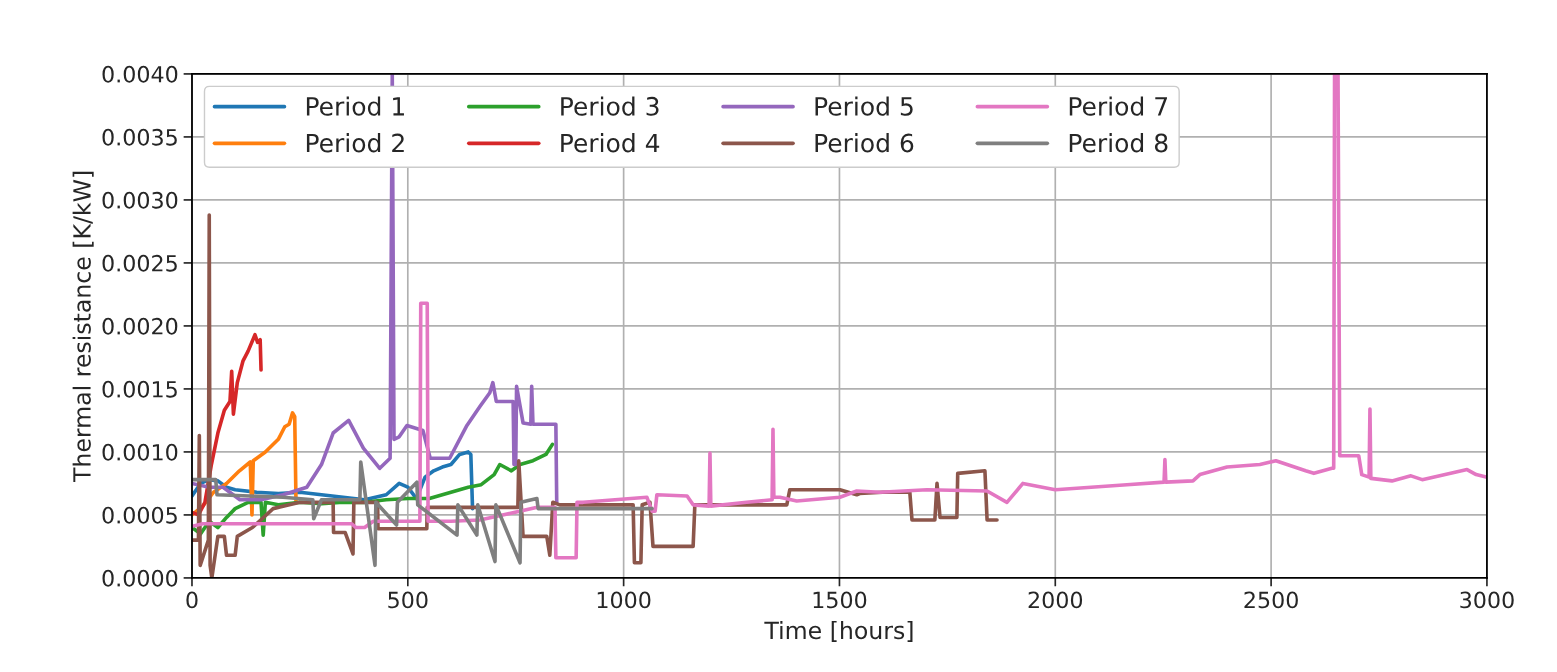 The width and height of the screenshot is (1557, 672). Describe the element at coordinates (139, 389) in the screenshot. I see `y-tick-label: 0.0015` at that location.